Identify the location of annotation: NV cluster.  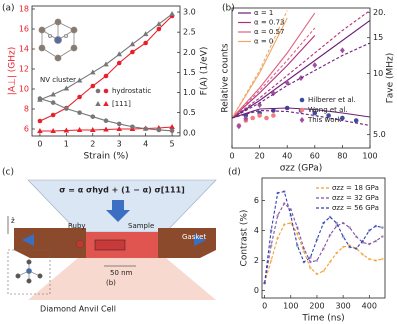
(58, 80).